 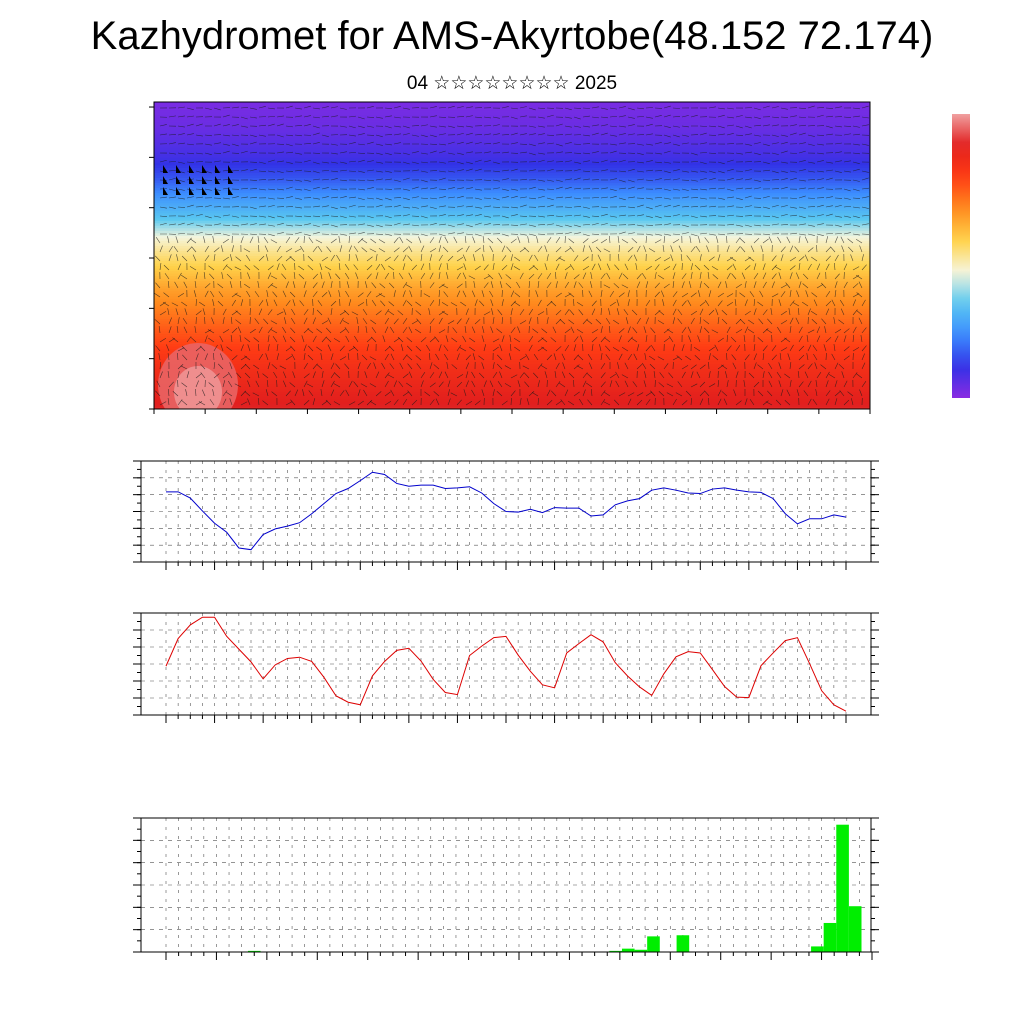 What do you see at coordinates (204, 169) in the screenshot?
I see `flag-barb` at bounding box center [204, 169].